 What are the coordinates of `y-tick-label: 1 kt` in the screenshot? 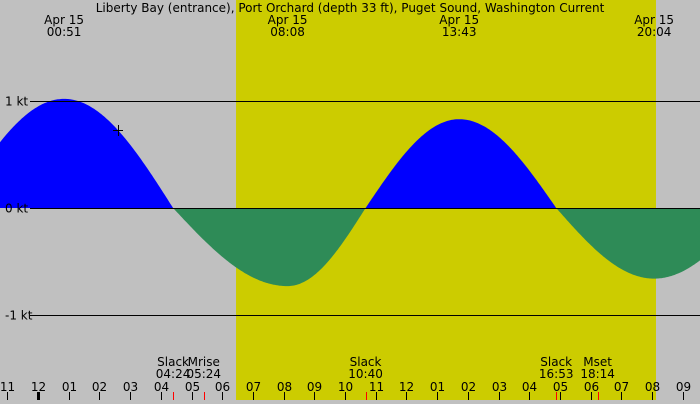 It's located at (16, 102).